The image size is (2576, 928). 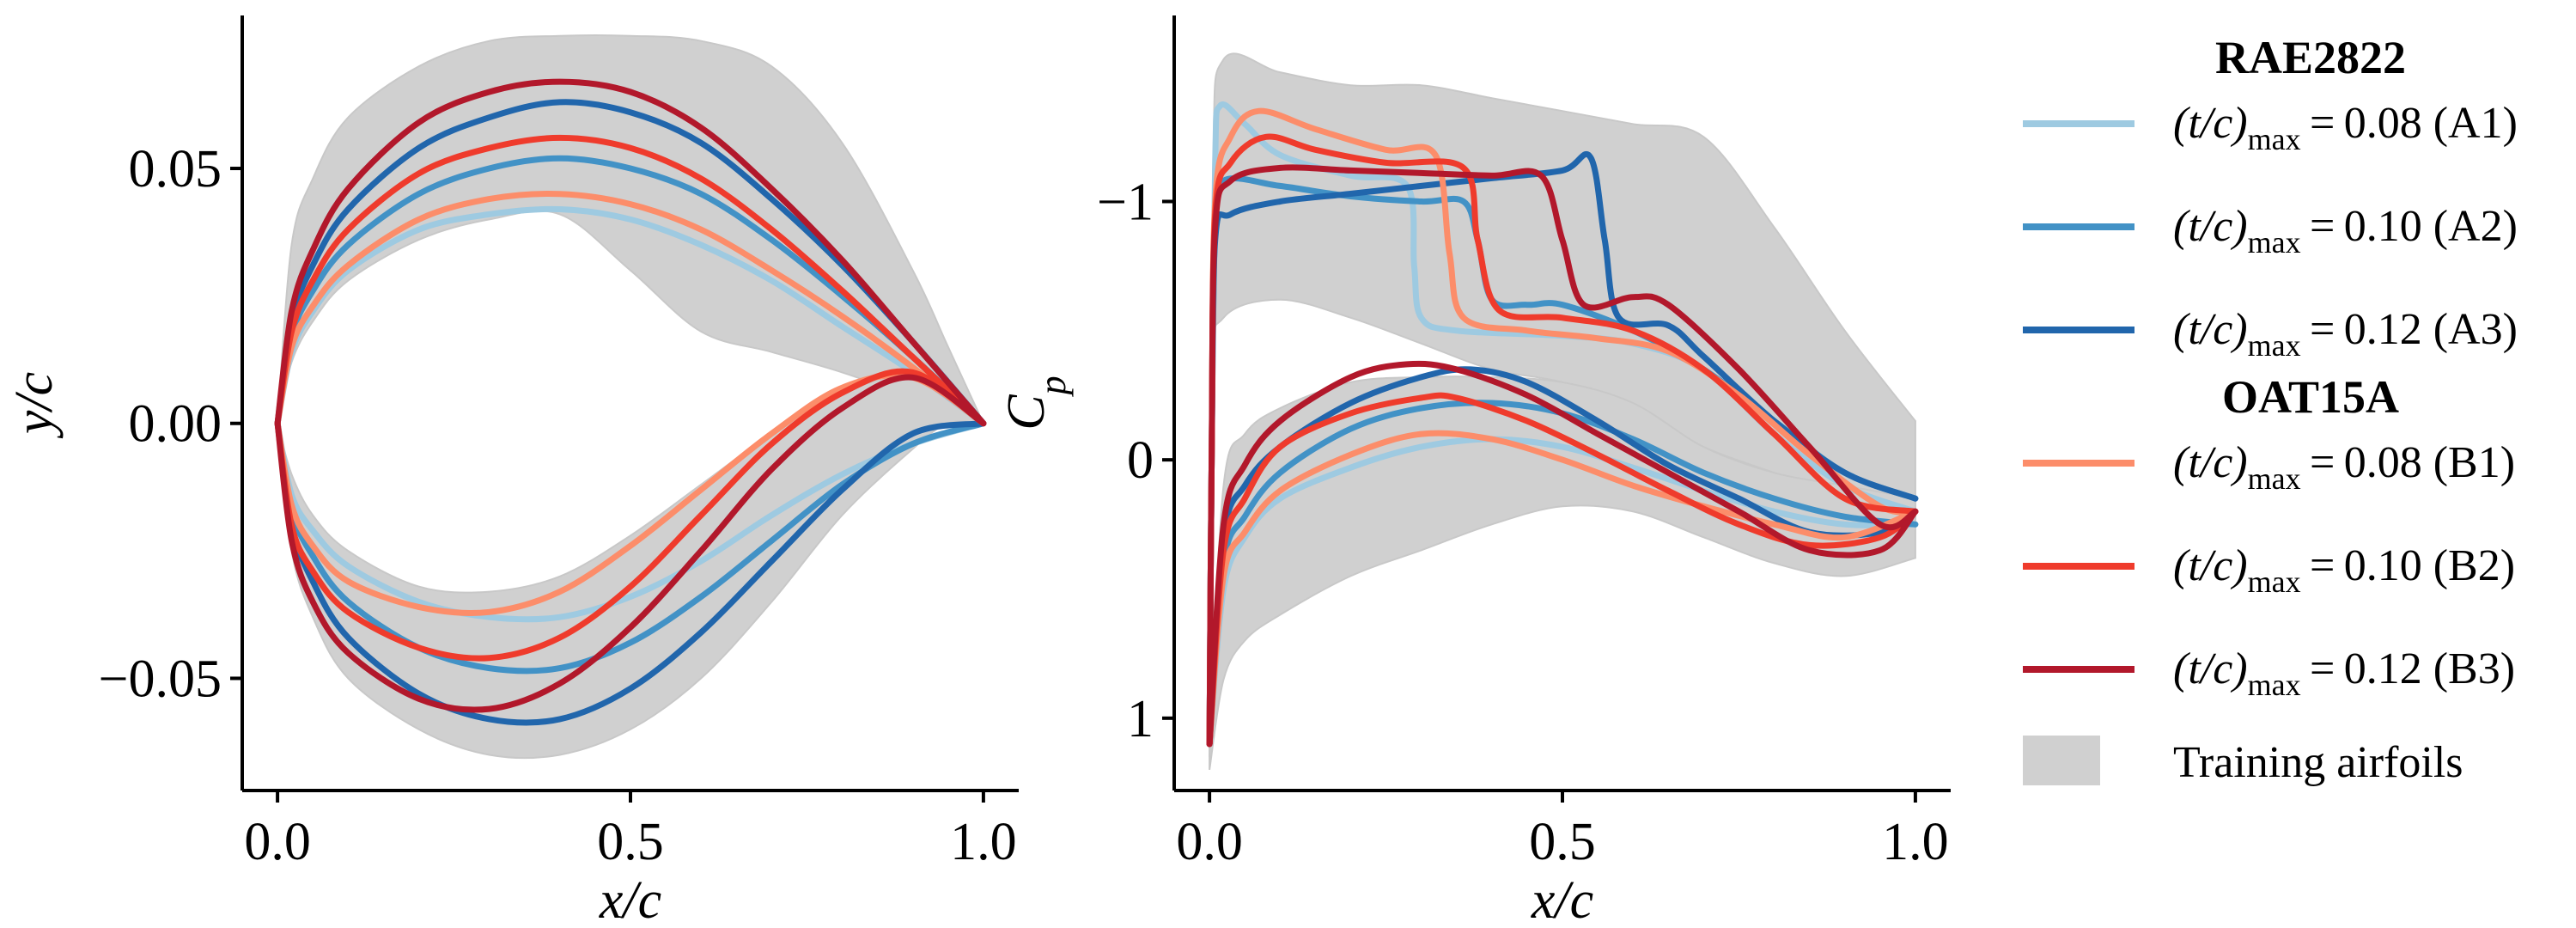 What do you see at coordinates (630, 521) in the screenshot?
I see `left-series-a1-lower` at bounding box center [630, 521].